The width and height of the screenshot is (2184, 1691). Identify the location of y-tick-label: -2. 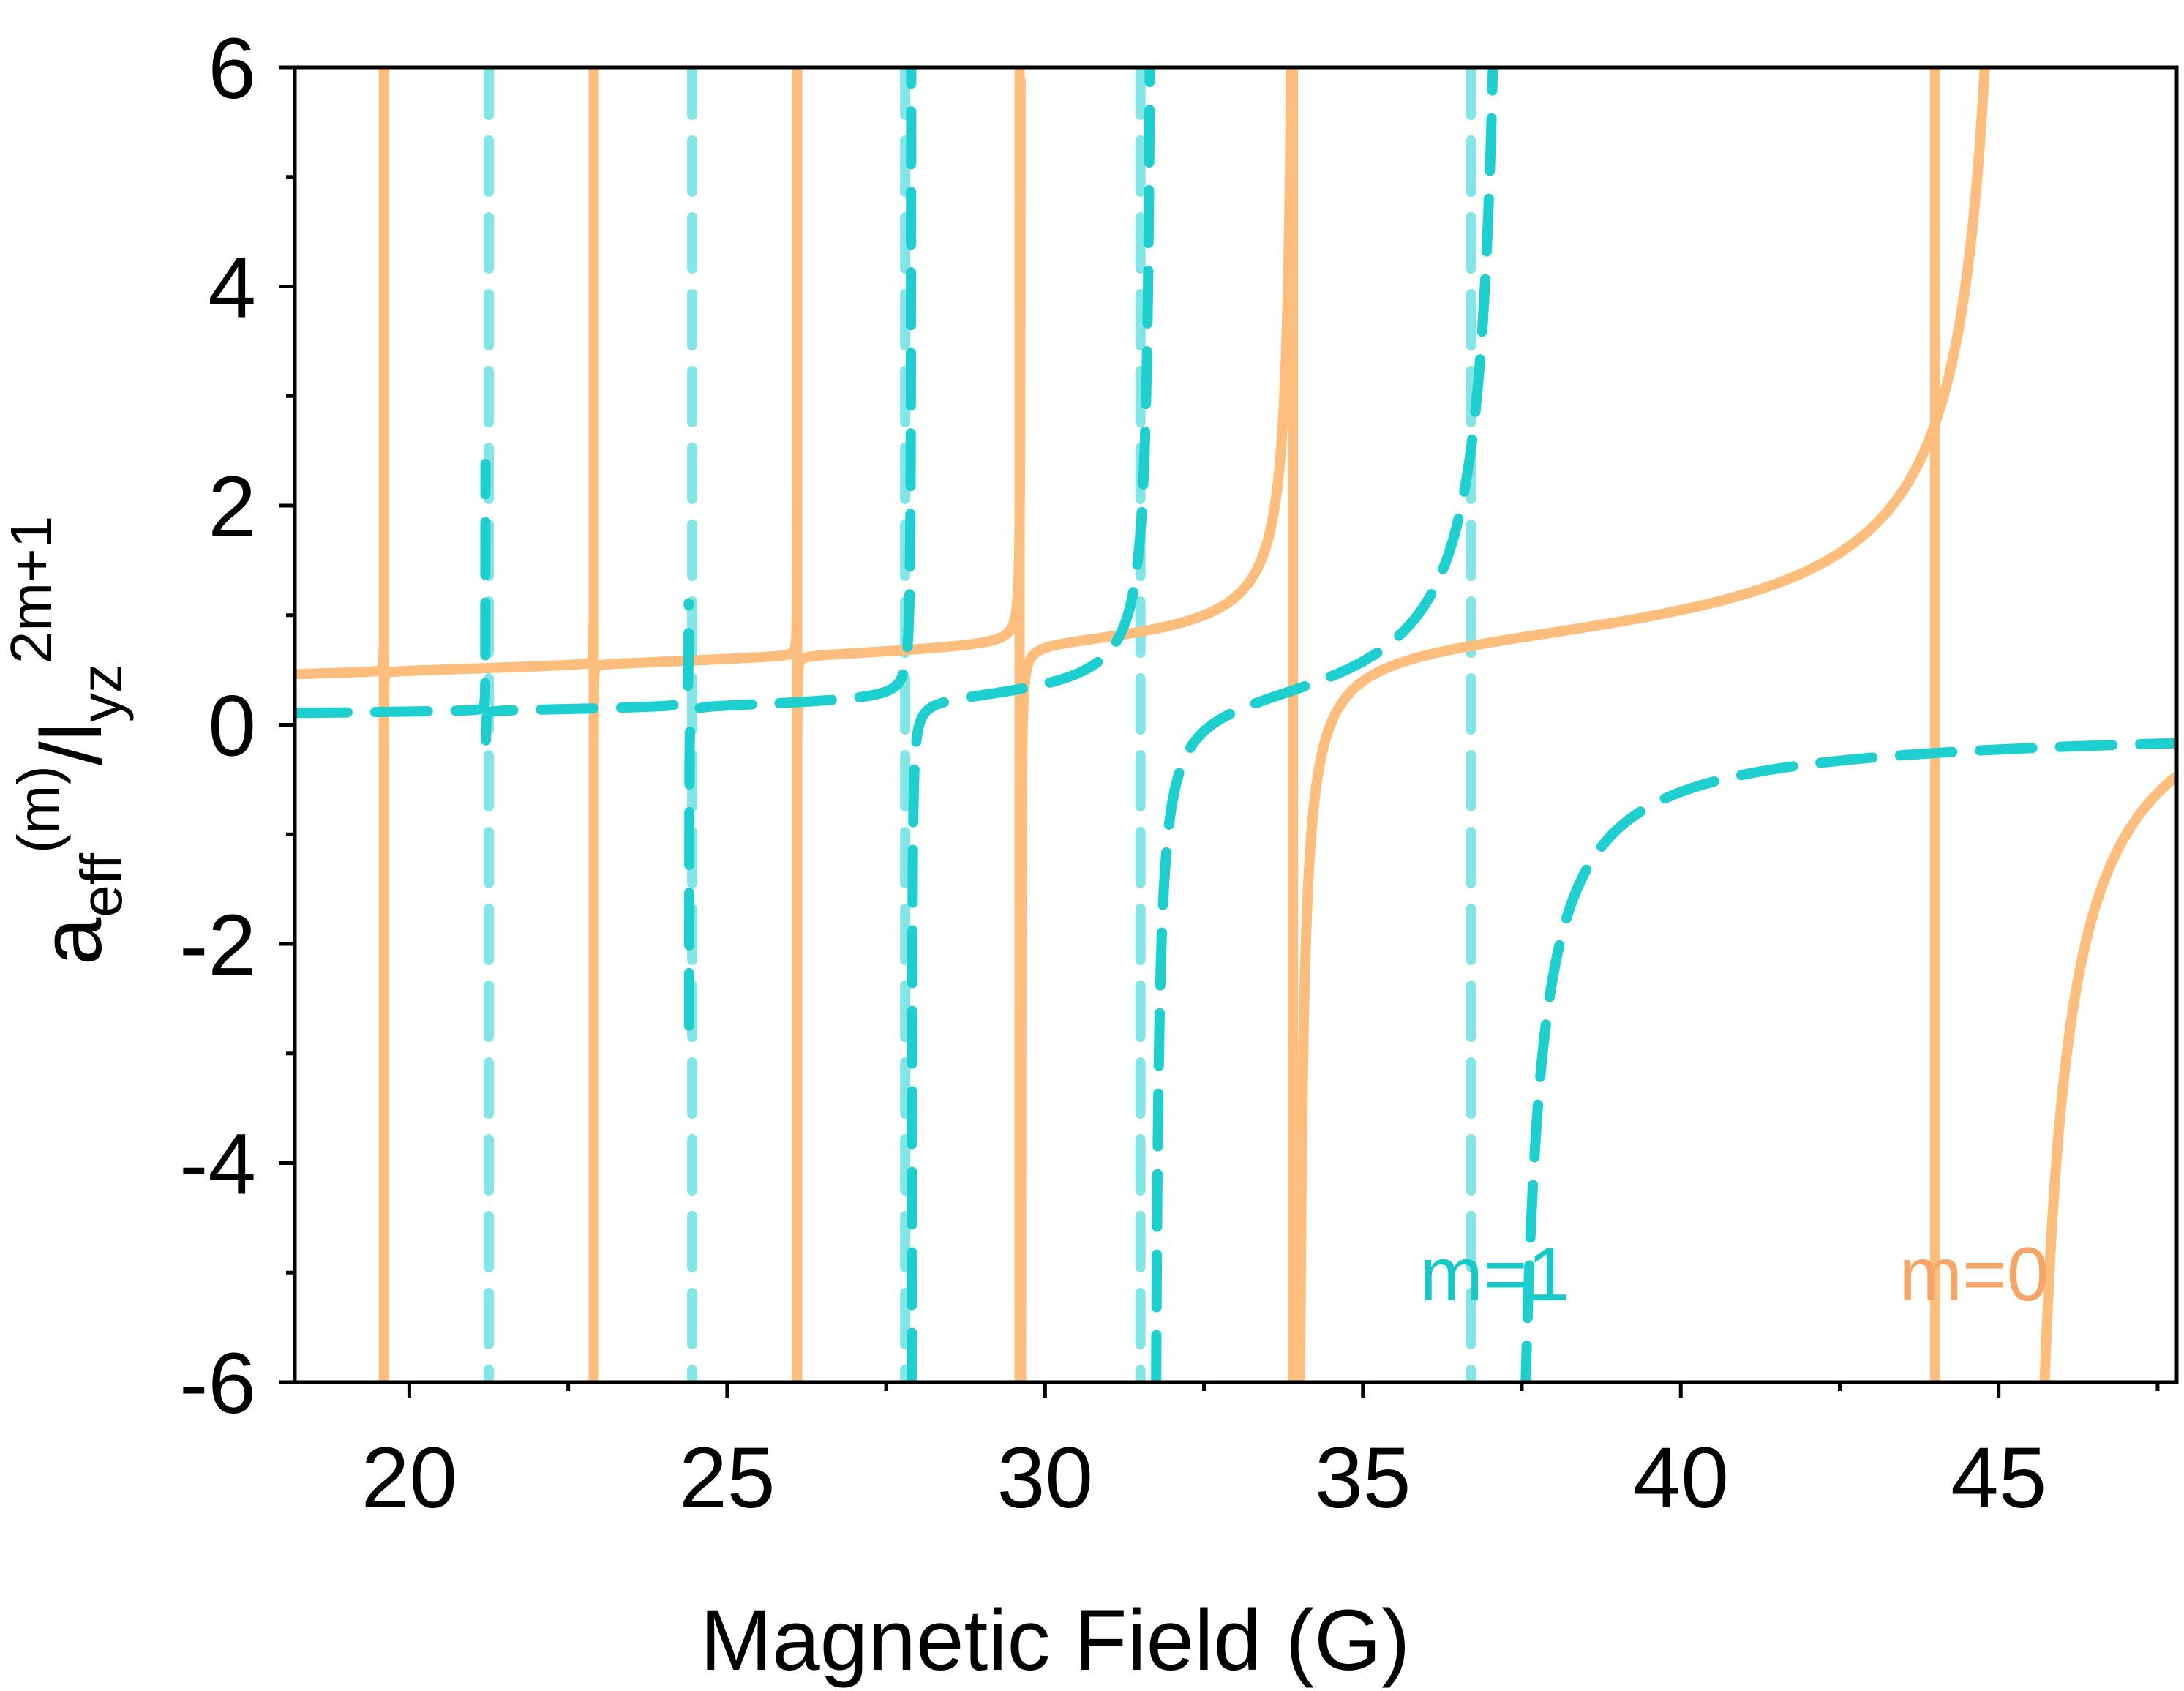
(217, 945).